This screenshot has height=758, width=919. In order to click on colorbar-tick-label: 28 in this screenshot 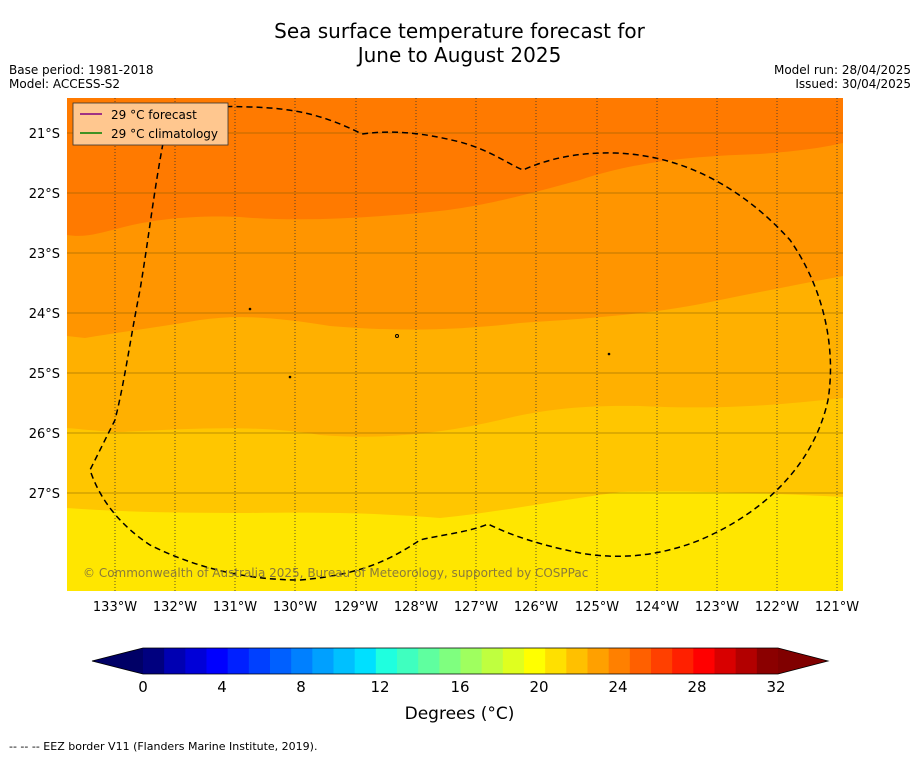, I will do `click(696, 687)`.